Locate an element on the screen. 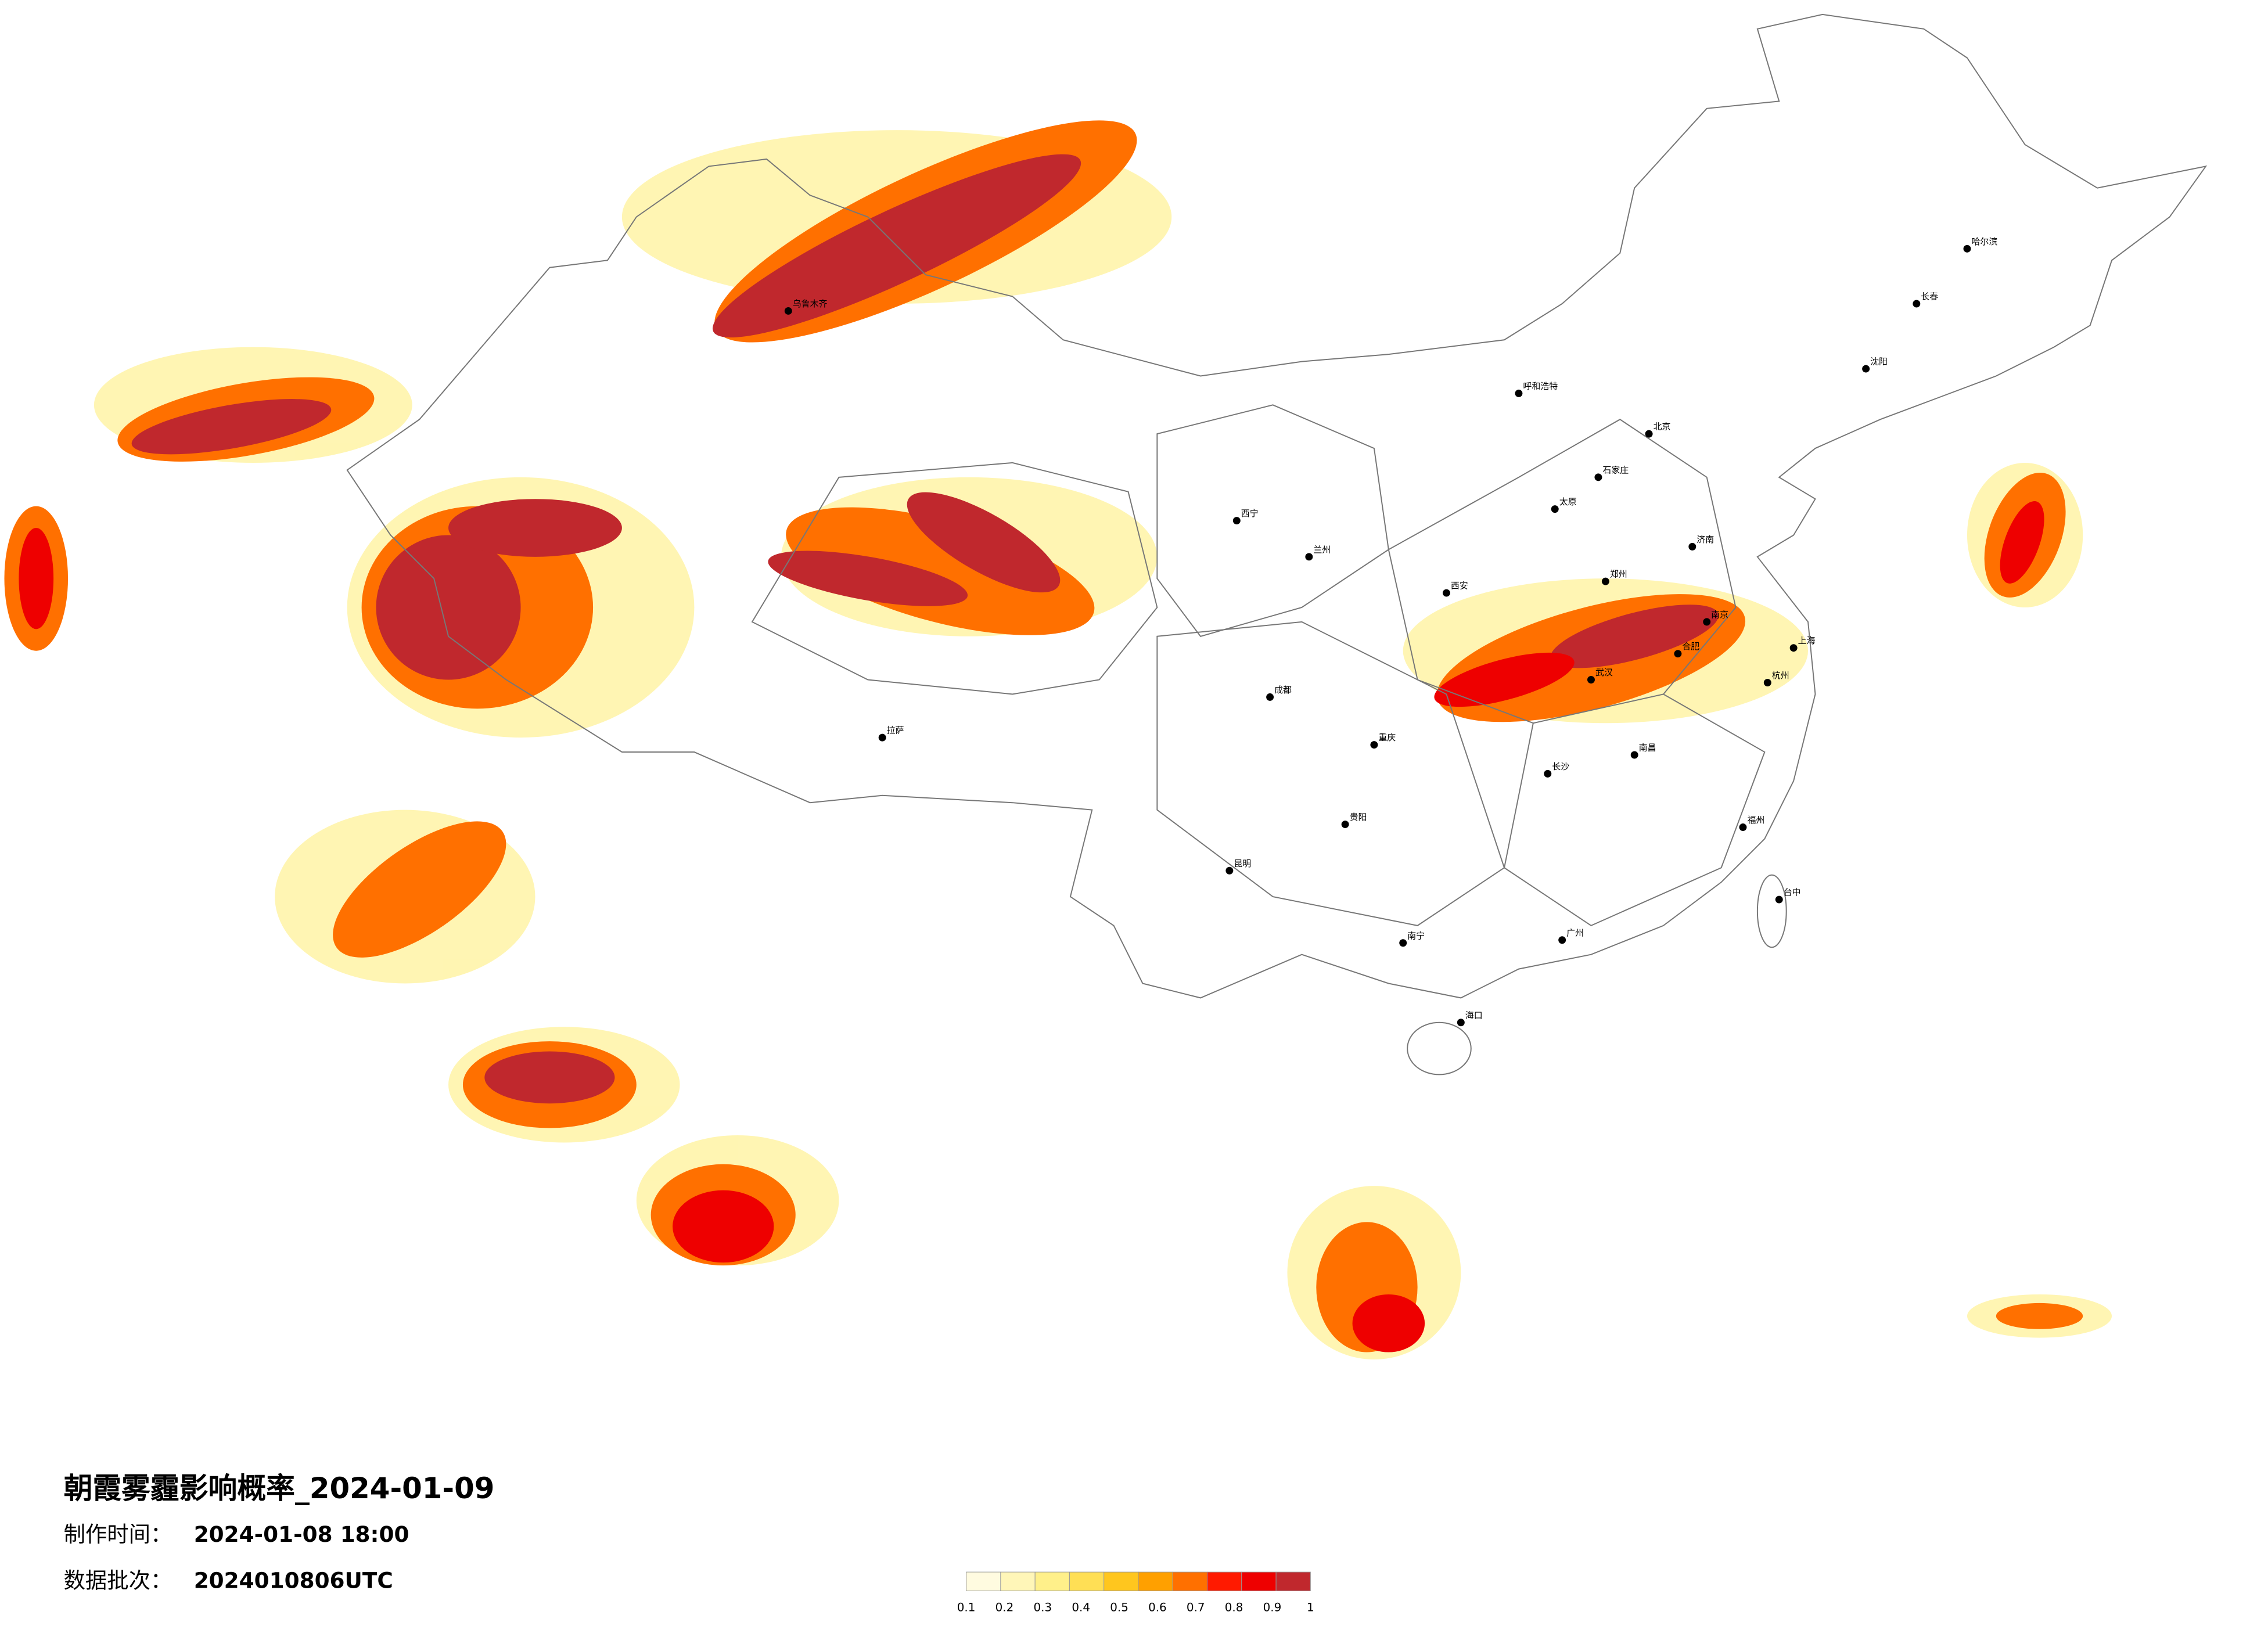 Image resolution: width=2268 pixels, height=1626 pixels. city-label: 北京 is located at coordinates (1662, 427).